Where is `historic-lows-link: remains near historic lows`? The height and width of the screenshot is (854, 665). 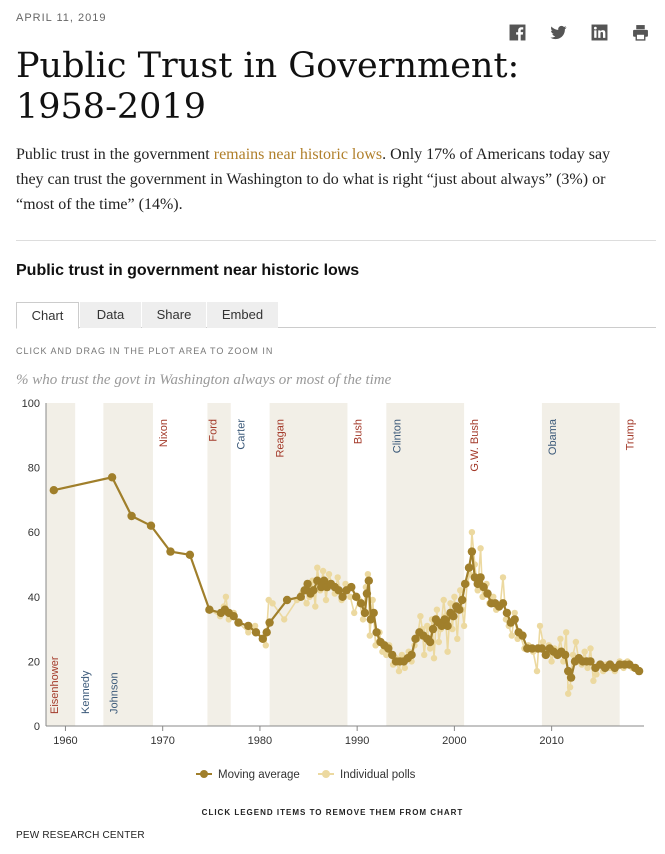
historic-lows-link: remains near historic lows is located at coordinates (298, 154).